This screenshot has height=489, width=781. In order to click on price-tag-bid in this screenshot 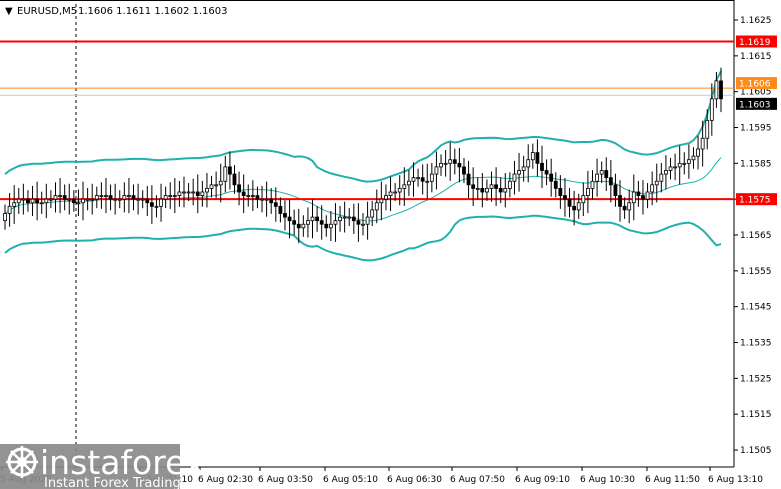, I will do `click(756, 83)`.